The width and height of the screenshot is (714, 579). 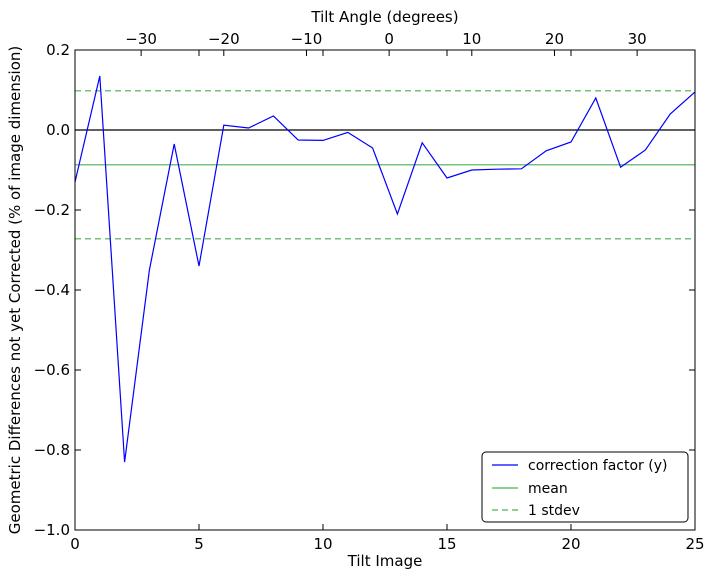 I want to click on top-tick-label: 10, so click(x=471, y=39).